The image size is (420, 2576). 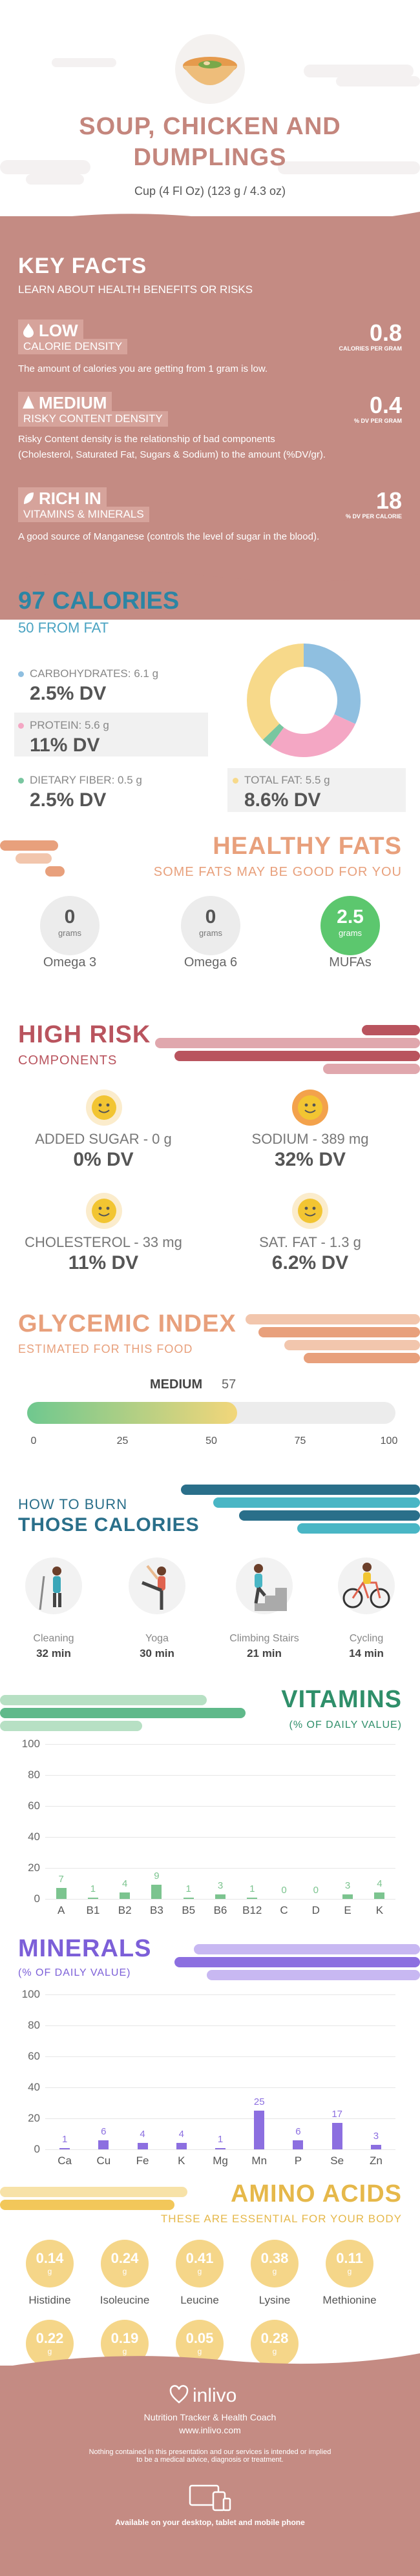 I want to click on amino-name: Isoleucine, so click(x=125, y=2300).